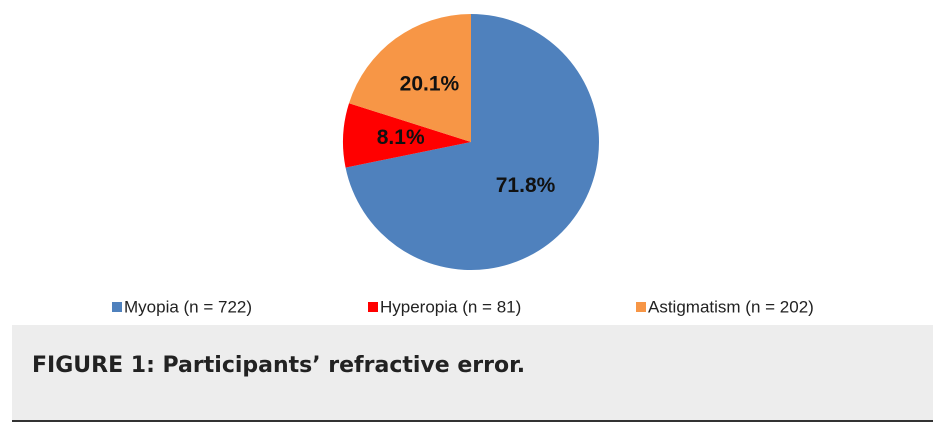 The image size is (933, 423). What do you see at coordinates (450, 306) in the screenshot?
I see `legend-label: Hyperopia (n = 81)` at bounding box center [450, 306].